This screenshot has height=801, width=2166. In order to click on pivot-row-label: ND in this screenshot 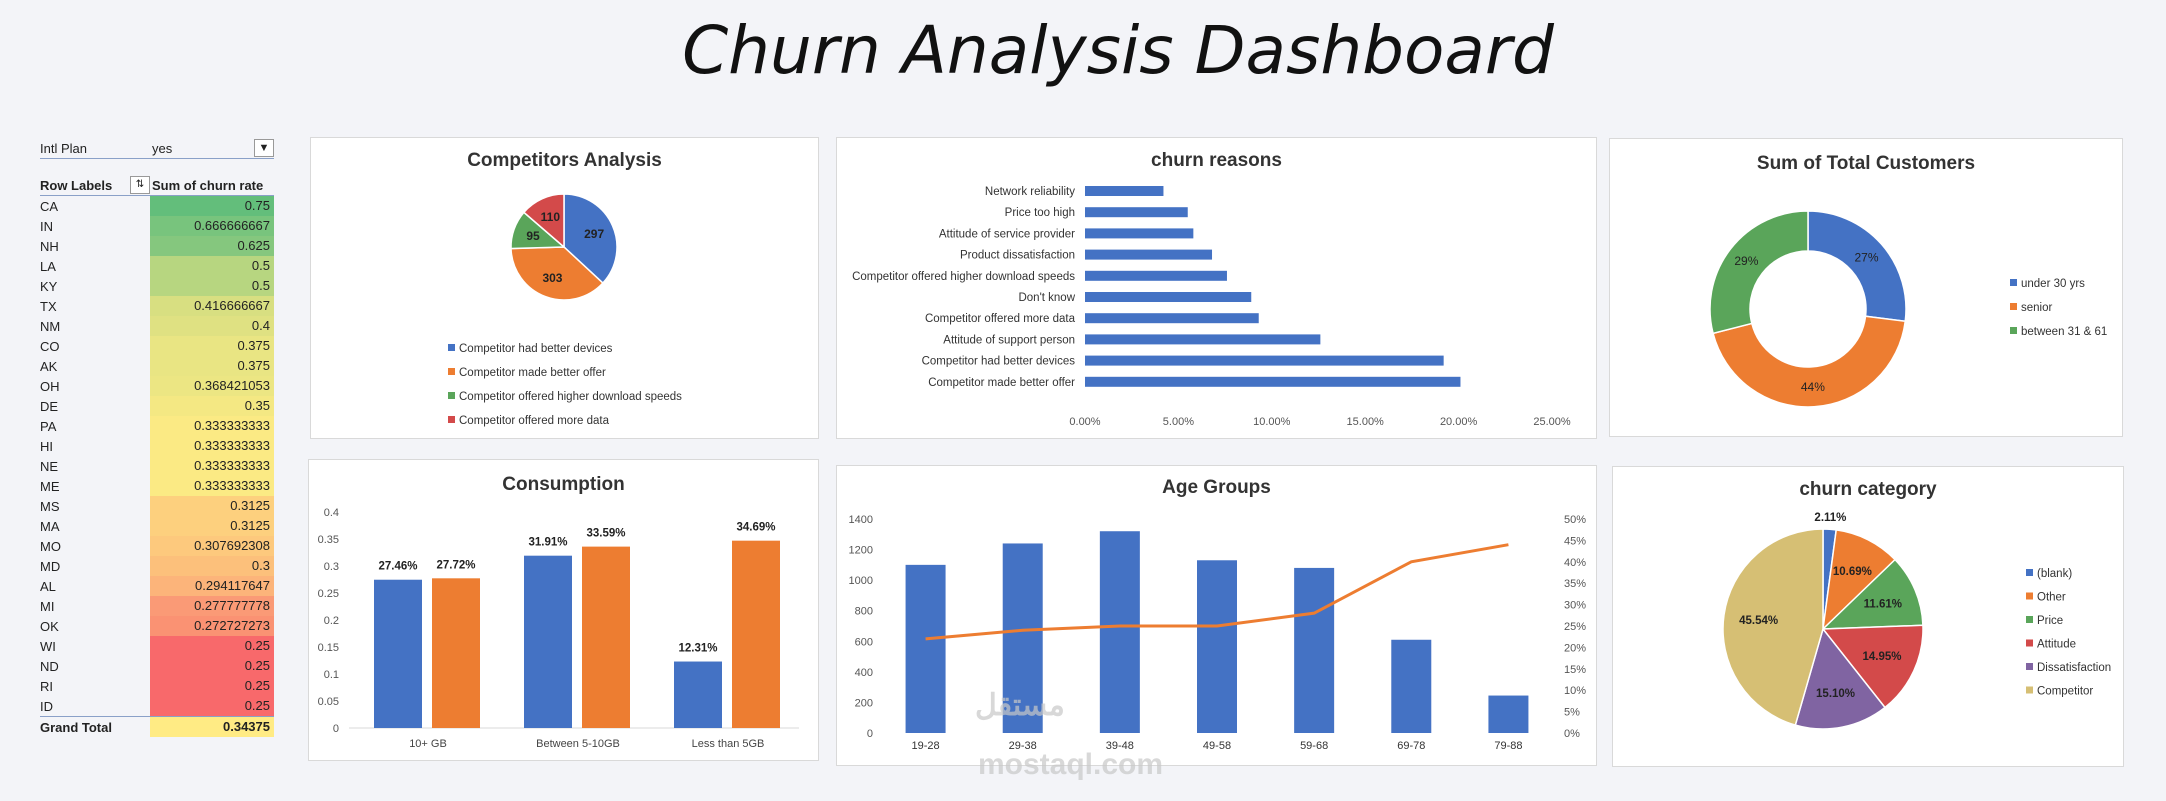, I will do `click(49, 666)`.